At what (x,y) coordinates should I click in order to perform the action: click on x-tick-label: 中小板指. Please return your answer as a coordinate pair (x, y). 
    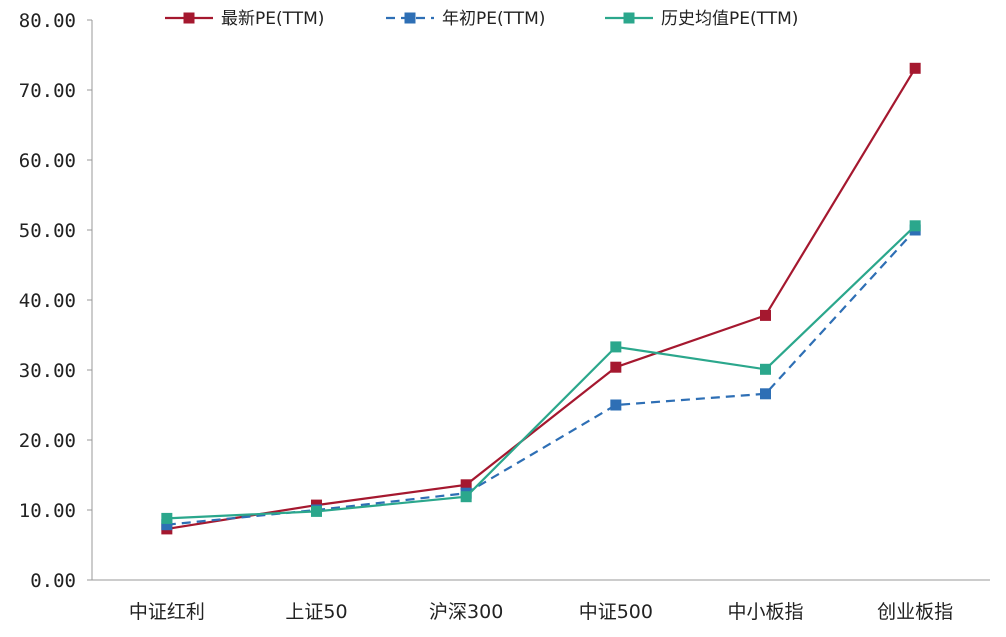
    Looking at the image, I should click on (765, 612).